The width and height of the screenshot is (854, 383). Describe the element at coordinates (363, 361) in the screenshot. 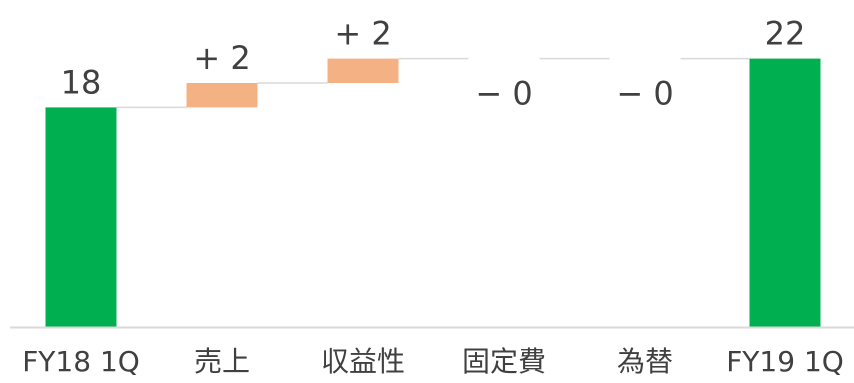

I see `category-label-2: 収益性` at that location.